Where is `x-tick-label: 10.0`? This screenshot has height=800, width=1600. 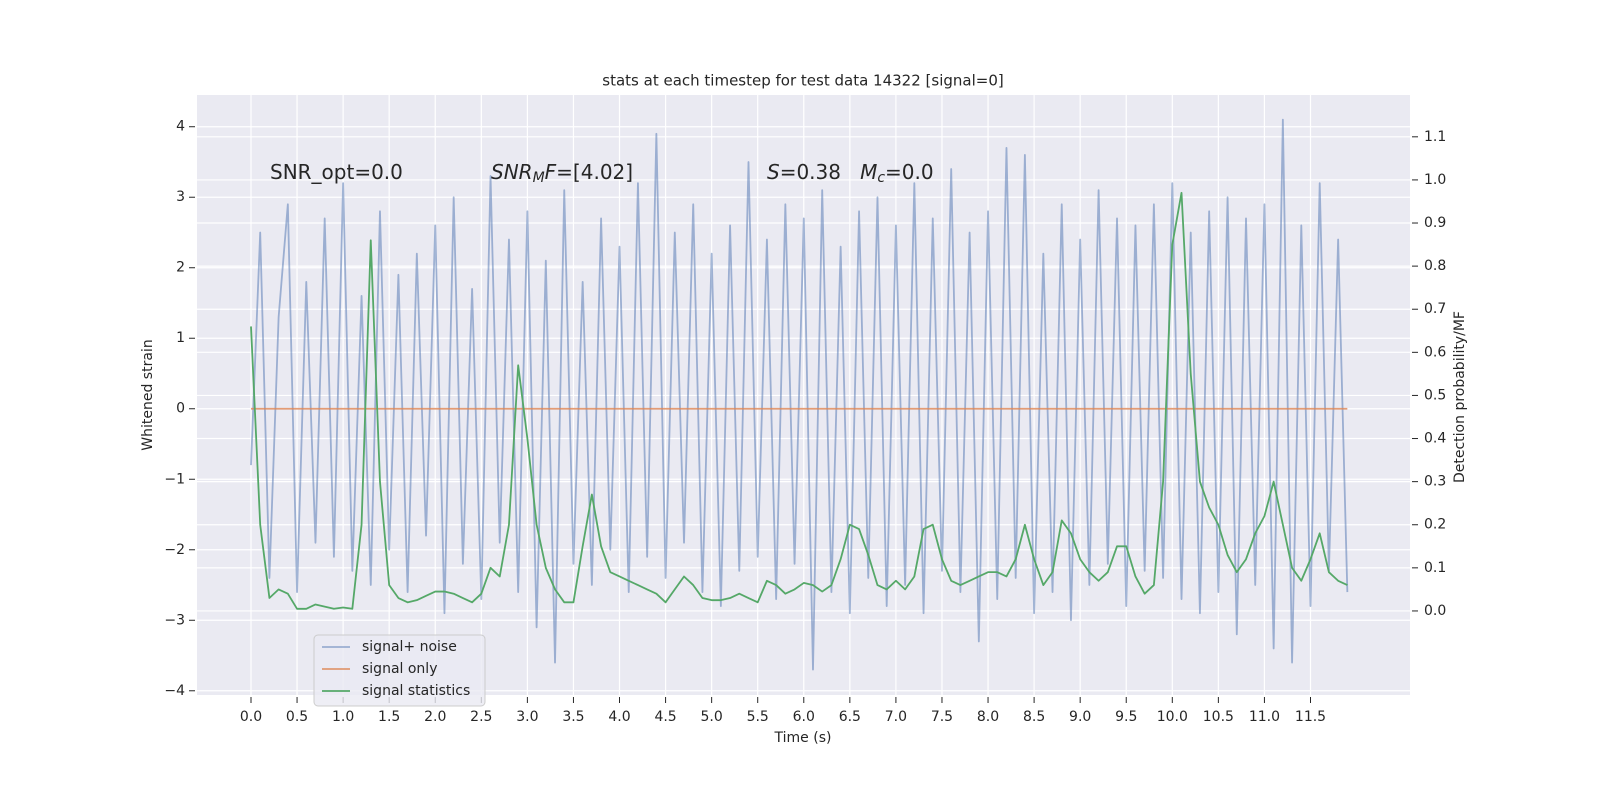
x-tick-label: 10.0 is located at coordinates (1172, 717).